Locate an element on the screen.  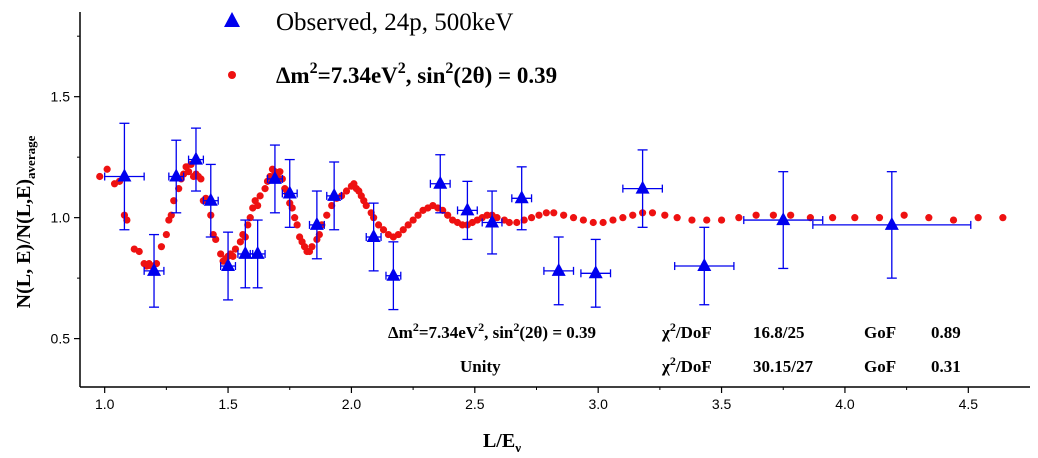
x-tick-label: 3.0 is located at coordinates (598, 404).